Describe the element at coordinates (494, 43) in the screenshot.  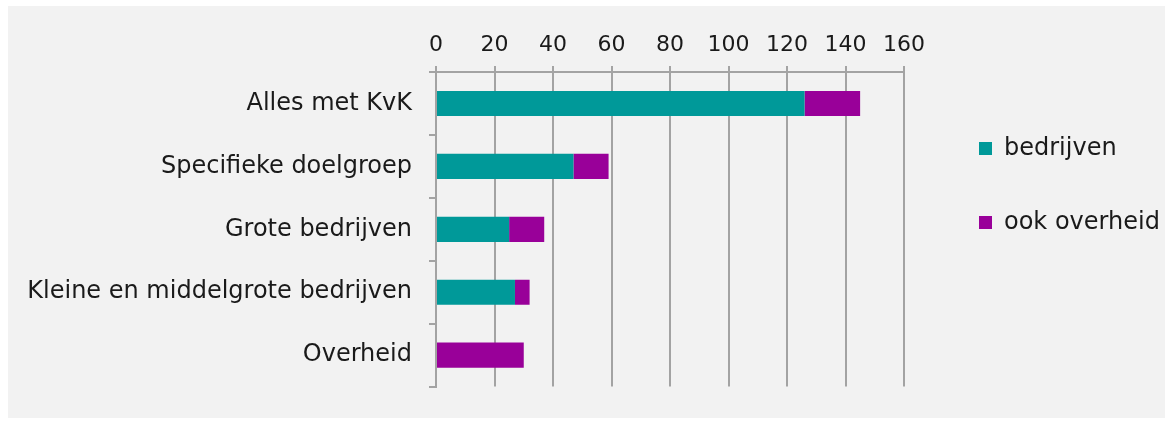
I see `x-tick-label: 20` at that location.